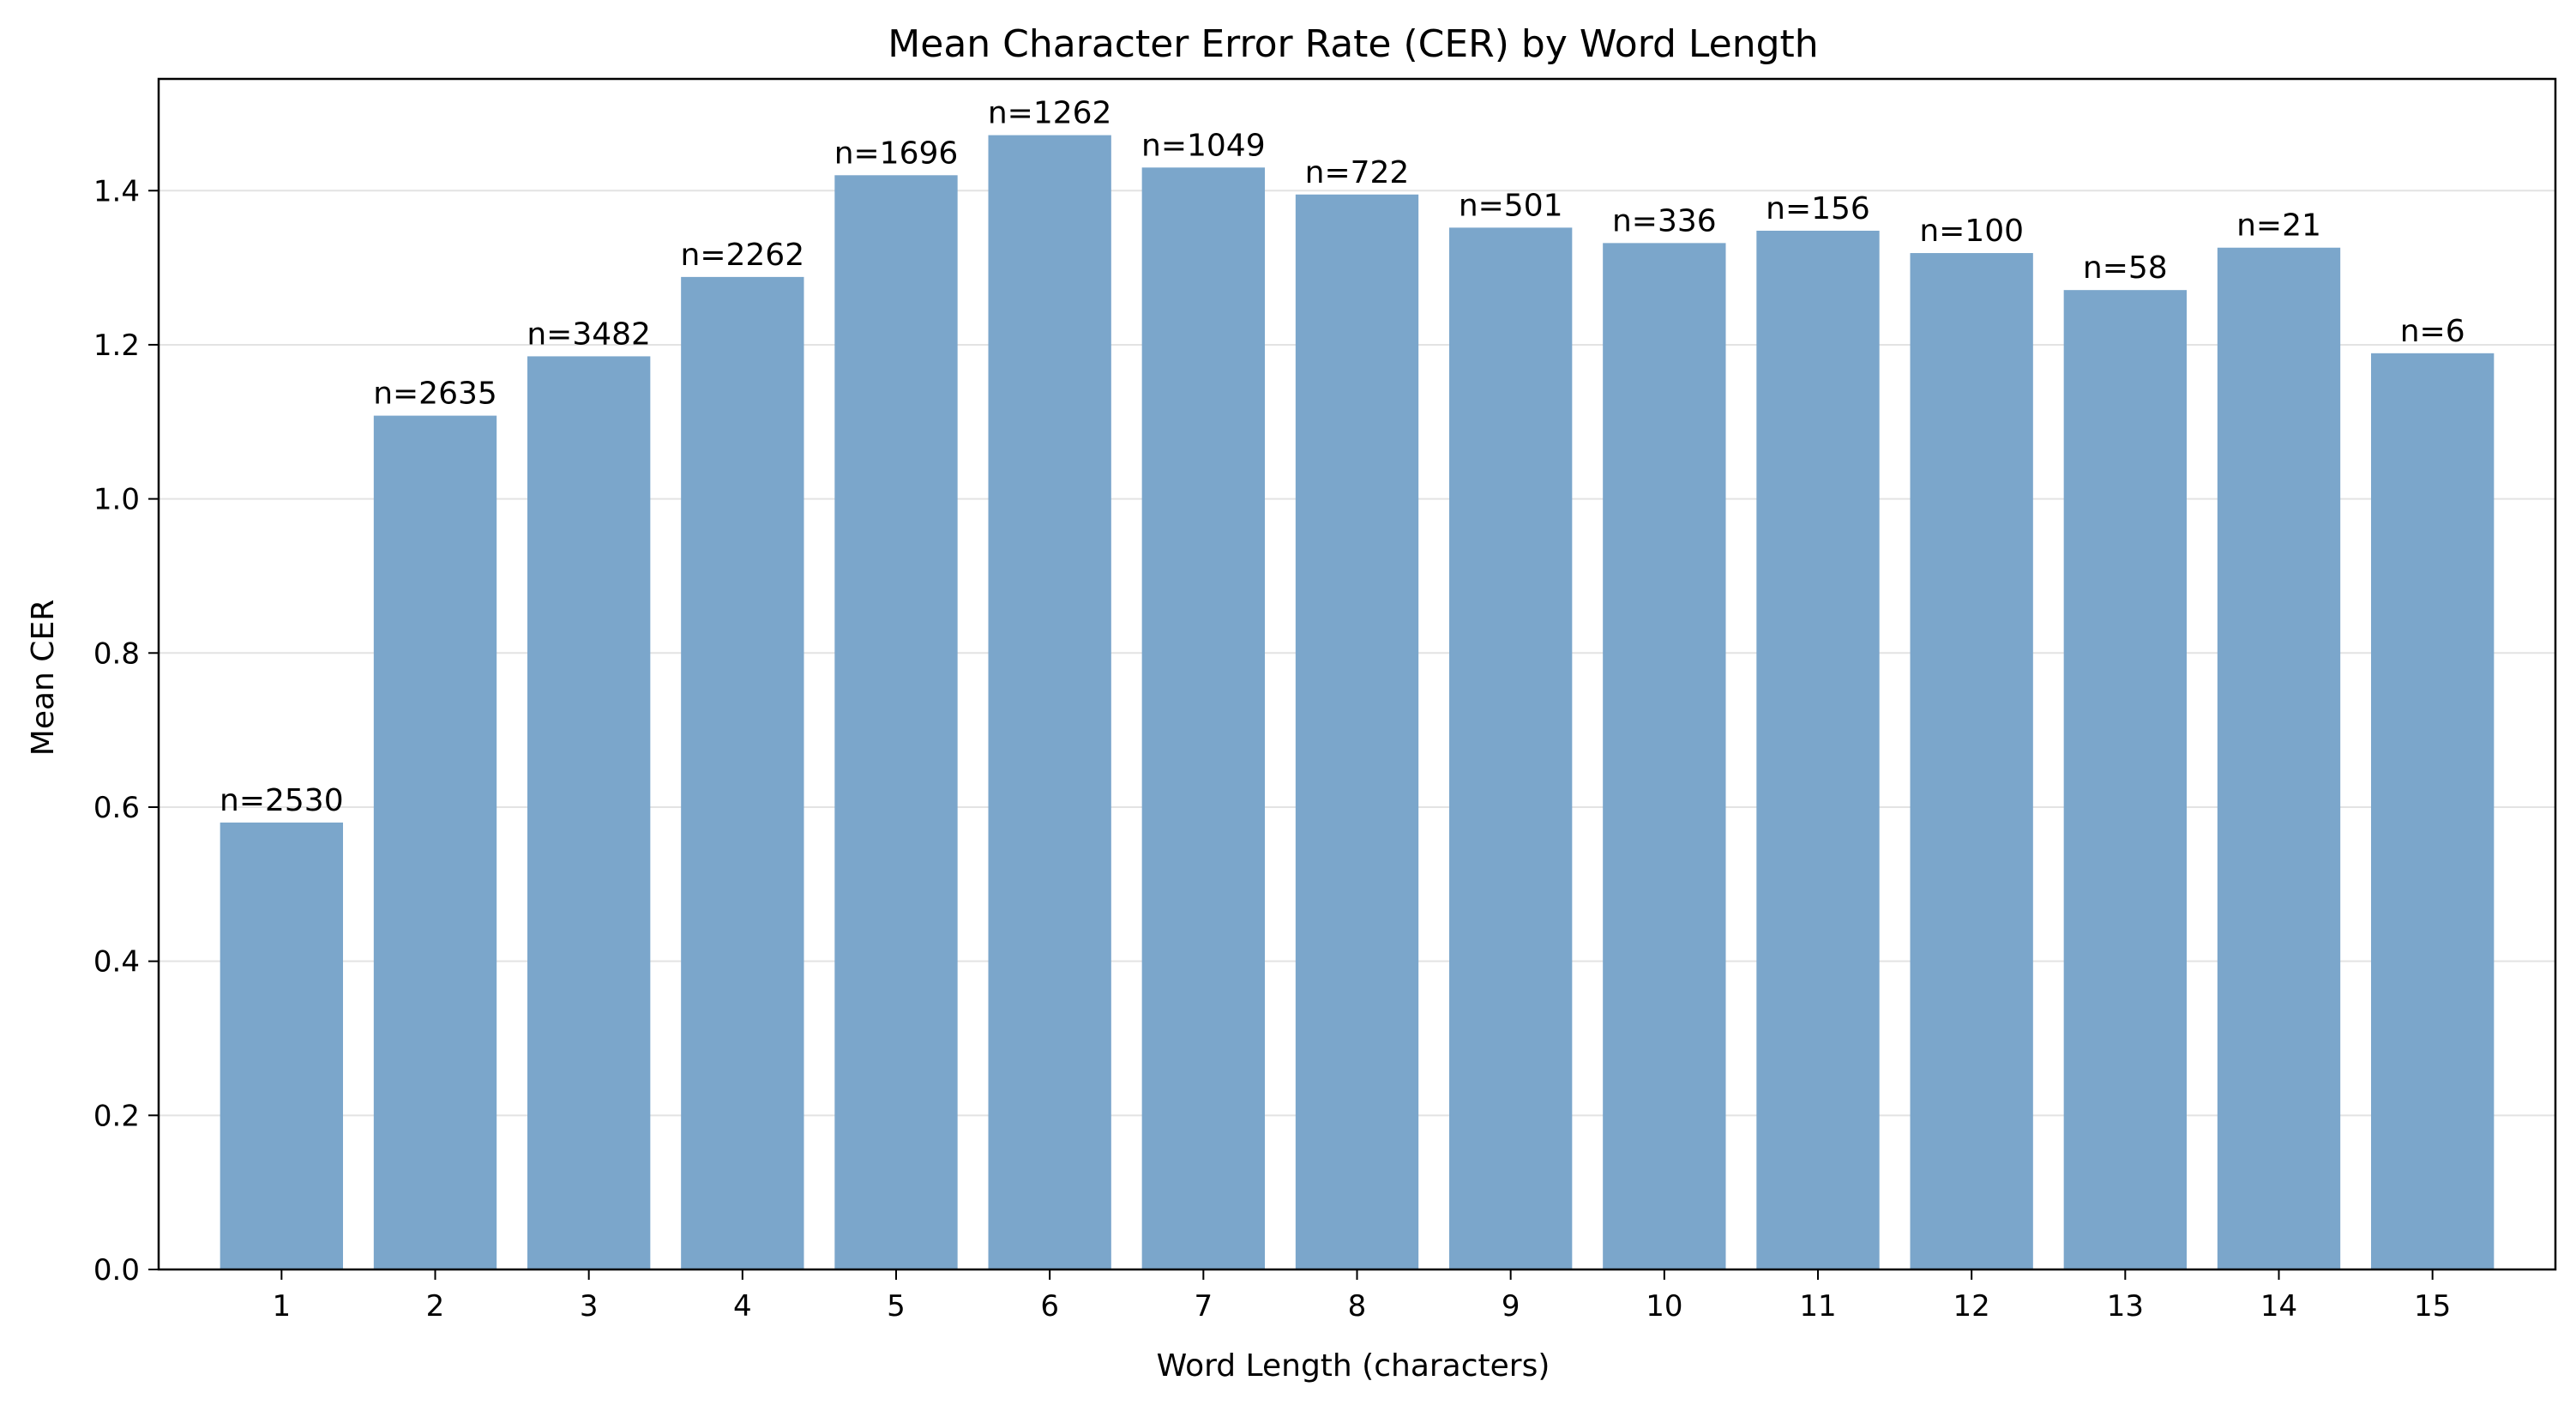 The height and width of the screenshot is (1405, 2576). Describe the element at coordinates (897, 1306) in the screenshot. I see `x-tick-label: 5` at that location.